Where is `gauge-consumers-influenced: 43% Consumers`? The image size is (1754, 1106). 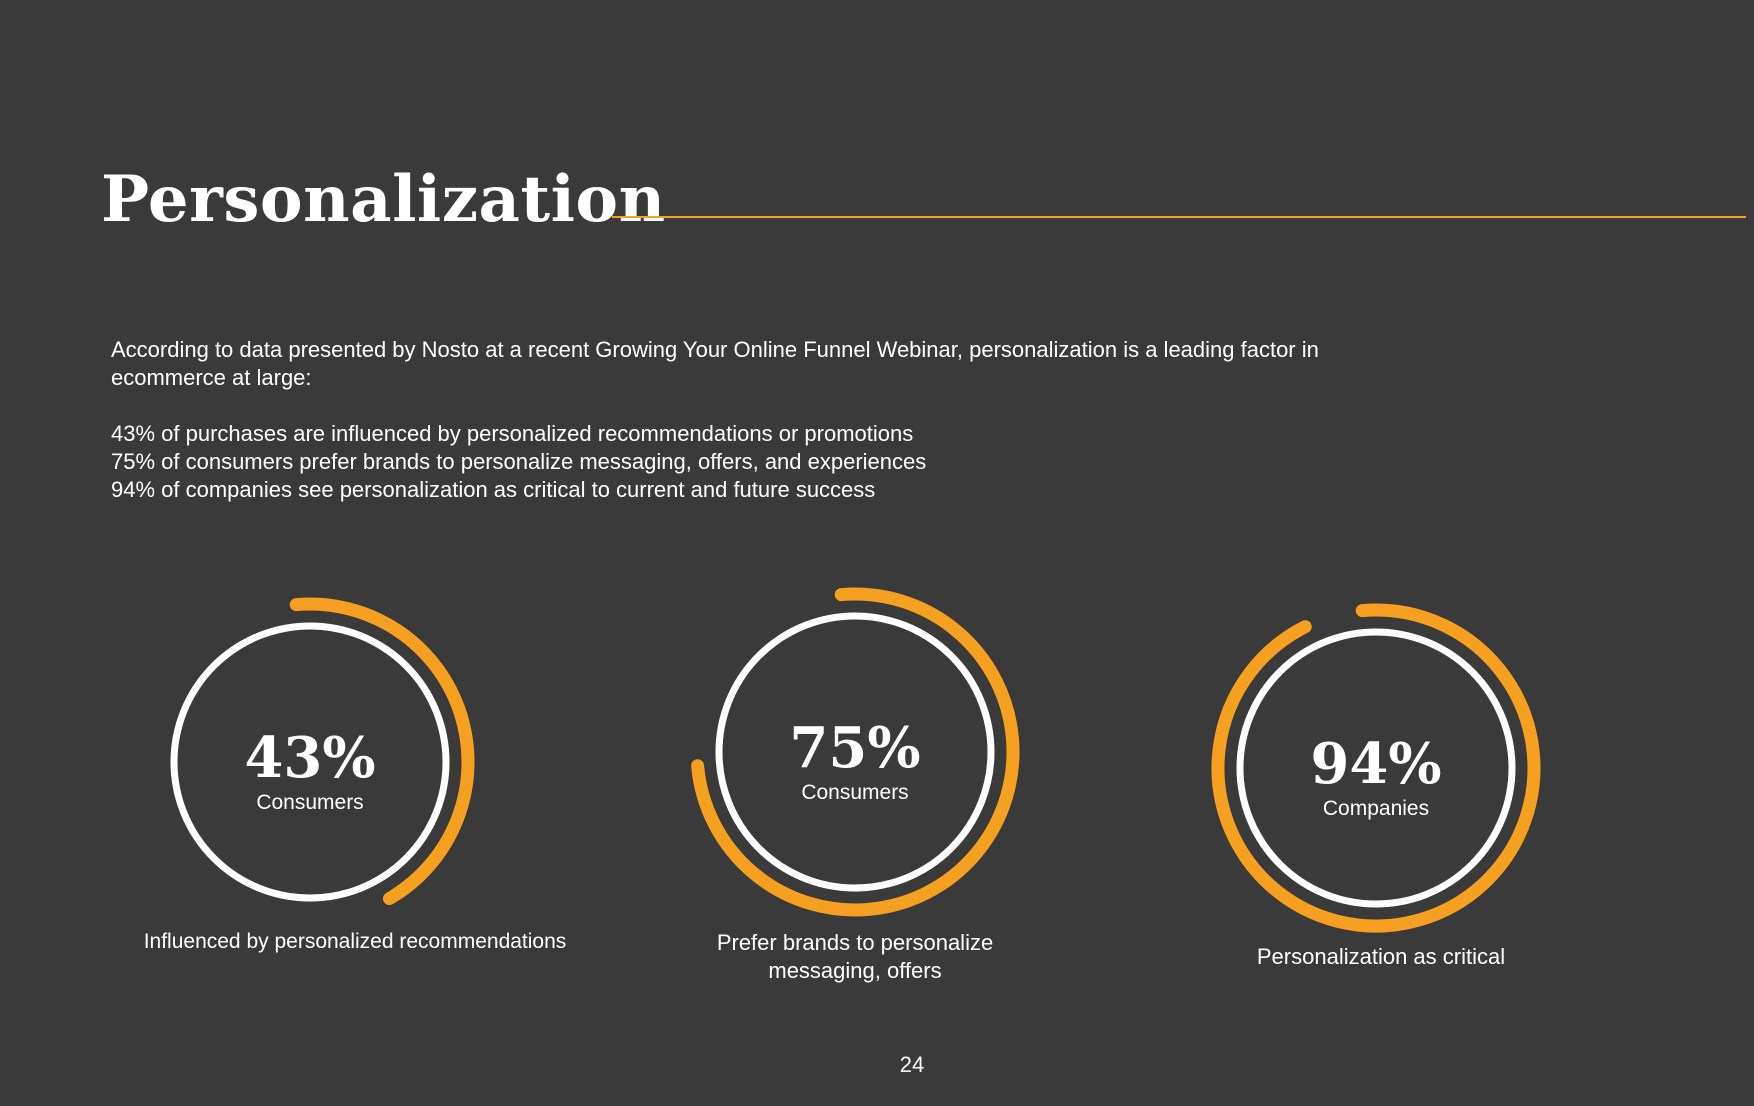
gauge-consumers-influenced: 43% Consumers is located at coordinates (310, 762).